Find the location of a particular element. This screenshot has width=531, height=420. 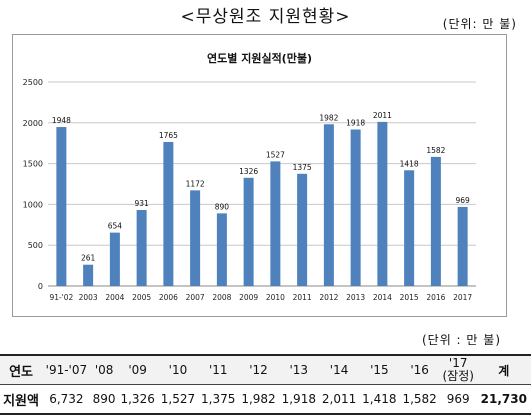

data-label: 1172 is located at coordinates (195, 183).